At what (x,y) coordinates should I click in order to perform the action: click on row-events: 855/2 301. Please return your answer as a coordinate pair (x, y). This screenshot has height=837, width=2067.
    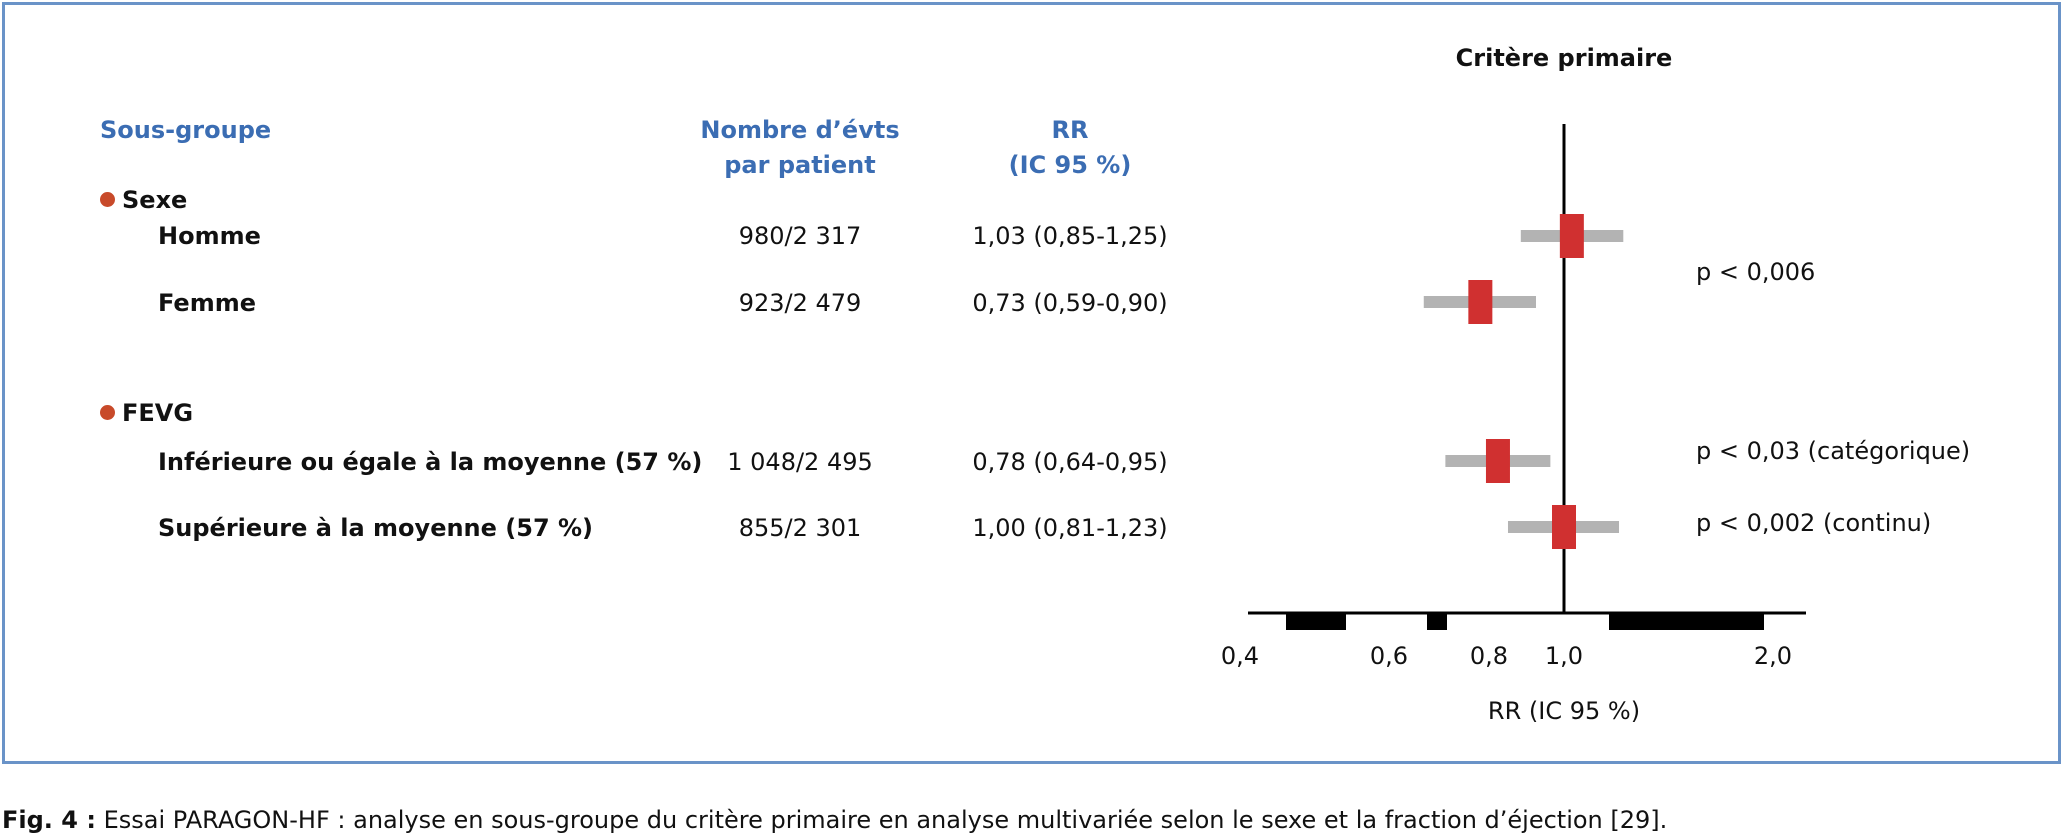
    Looking at the image, I should click on (800, 528).